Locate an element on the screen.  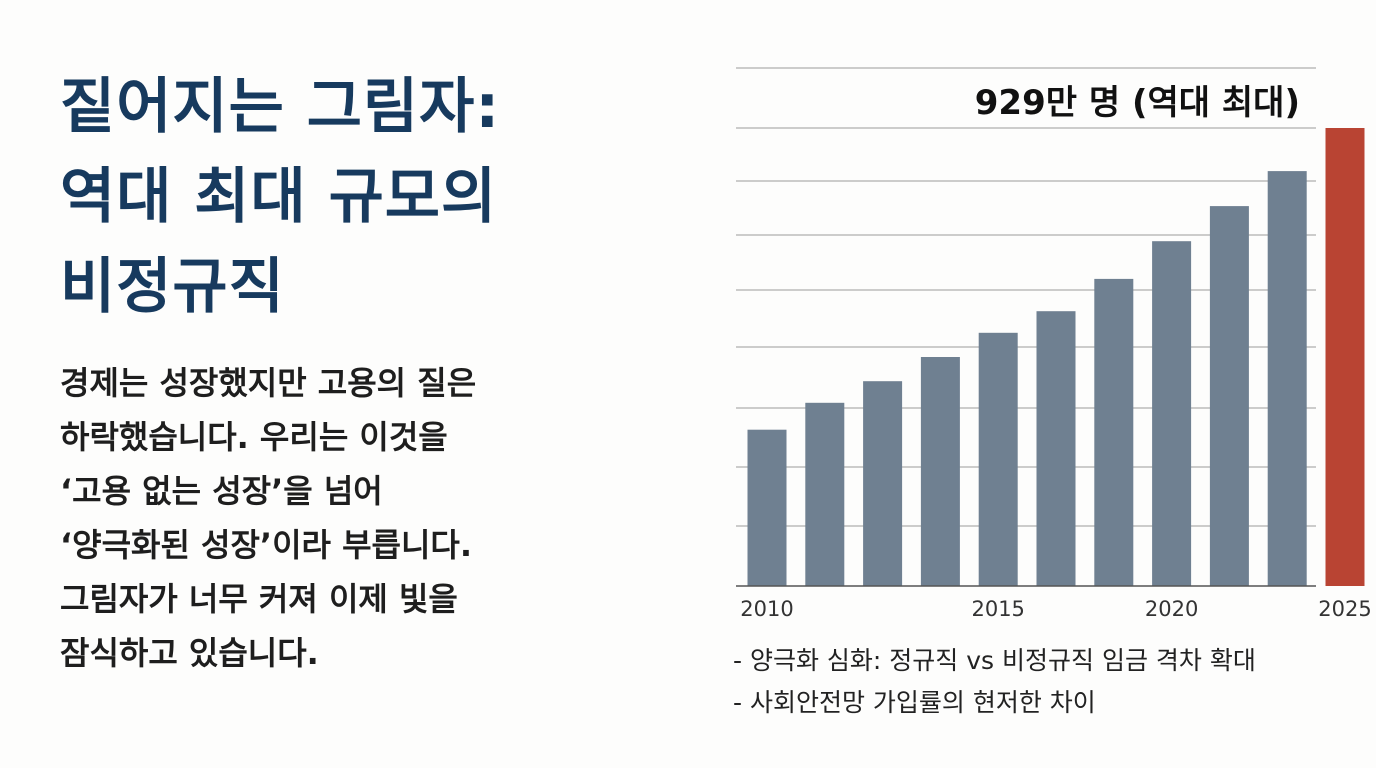
body-line-3: ‘고용 없는 성장’을 넘어 is located at coordinates (221, 491).